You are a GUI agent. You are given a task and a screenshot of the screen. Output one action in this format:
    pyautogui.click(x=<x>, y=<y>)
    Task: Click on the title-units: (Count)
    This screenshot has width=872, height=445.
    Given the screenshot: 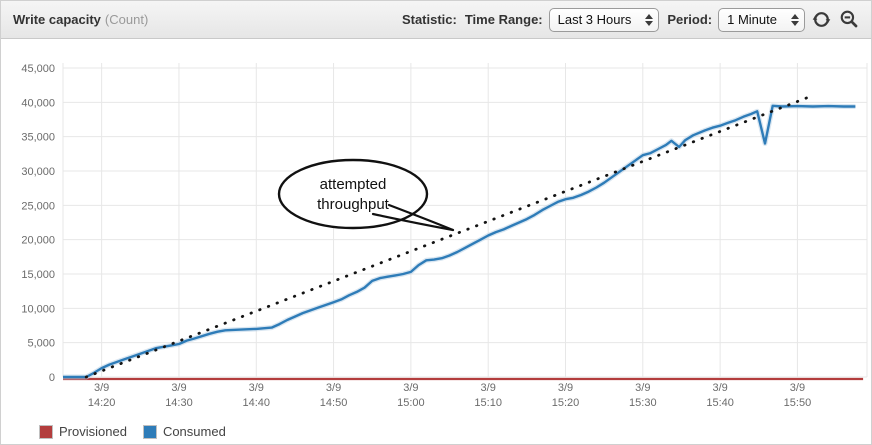 What is the action you would take?
    pyautogui.click(x=126, y=19)
    